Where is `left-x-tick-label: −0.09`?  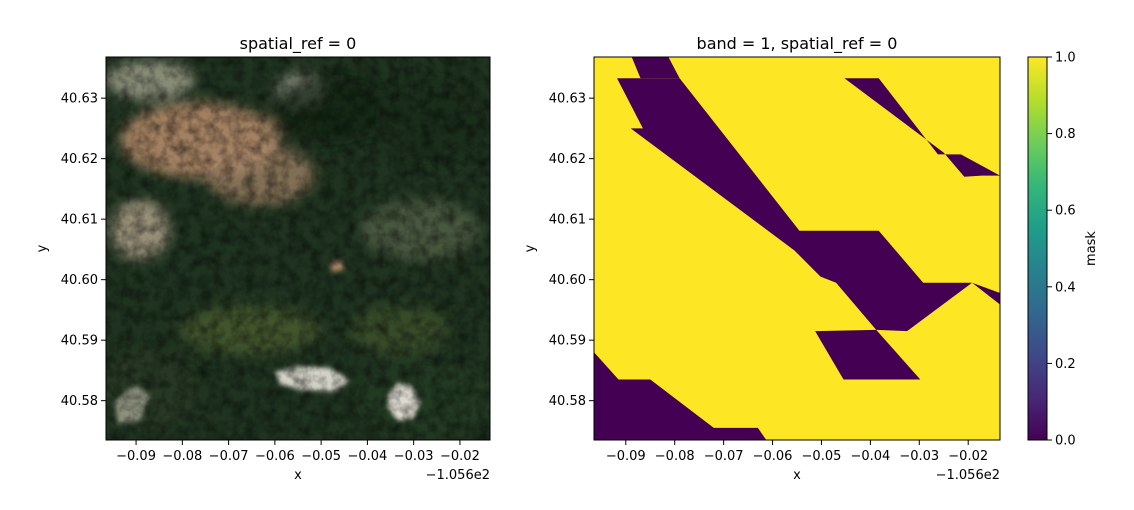 left-x-tick-label: −0.09 is located at coordinates (136, 456).